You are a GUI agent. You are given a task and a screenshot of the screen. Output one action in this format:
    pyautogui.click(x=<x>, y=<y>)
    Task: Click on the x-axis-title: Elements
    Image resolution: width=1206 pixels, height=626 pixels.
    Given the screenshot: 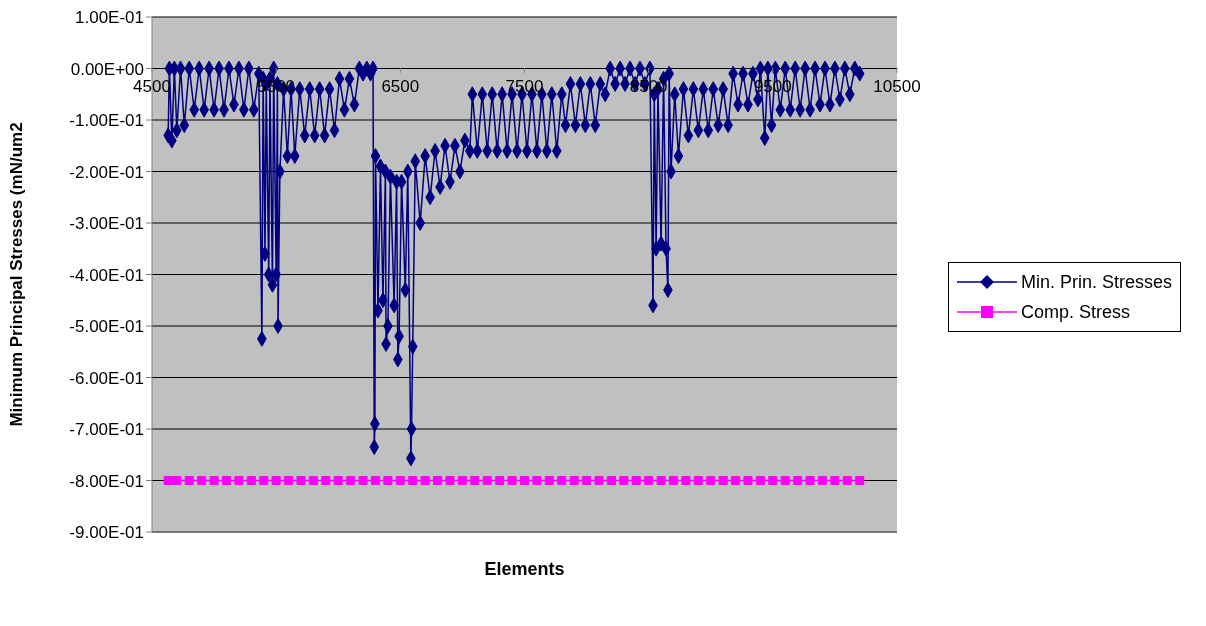 What is the action you would take?
    pyautogui.click(x=524, y=569)
    